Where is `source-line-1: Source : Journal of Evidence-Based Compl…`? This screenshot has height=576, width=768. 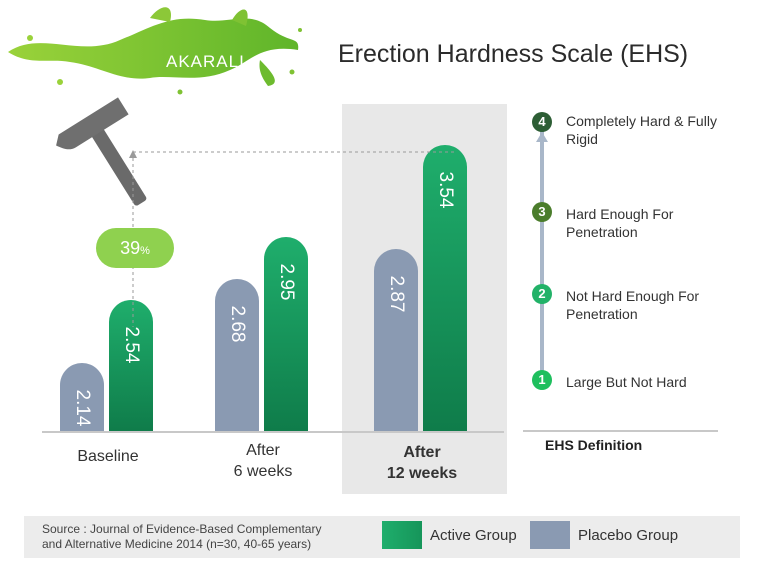
source-line-1: Source : Journal of Evidence-Based Compl… is located at coordinates (182, 529).